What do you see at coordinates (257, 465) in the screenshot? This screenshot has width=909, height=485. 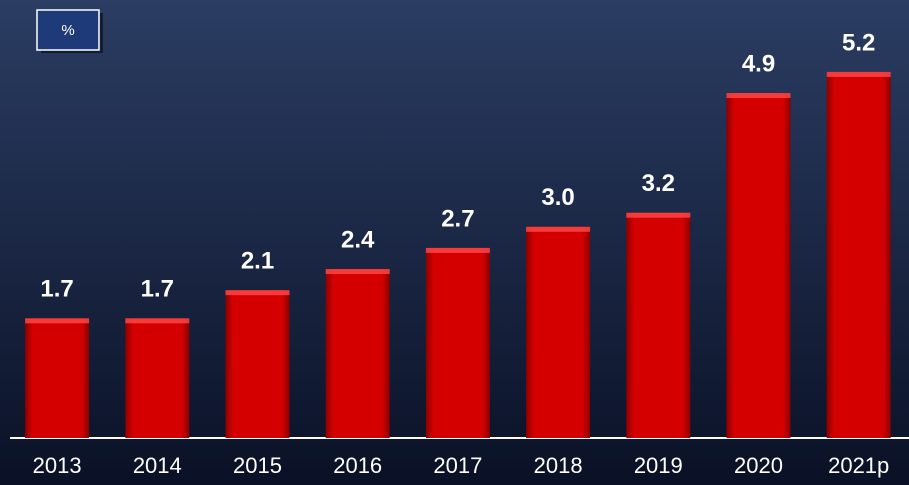 I see `x-tick-label: 2015` at bounding box center [257, 465].